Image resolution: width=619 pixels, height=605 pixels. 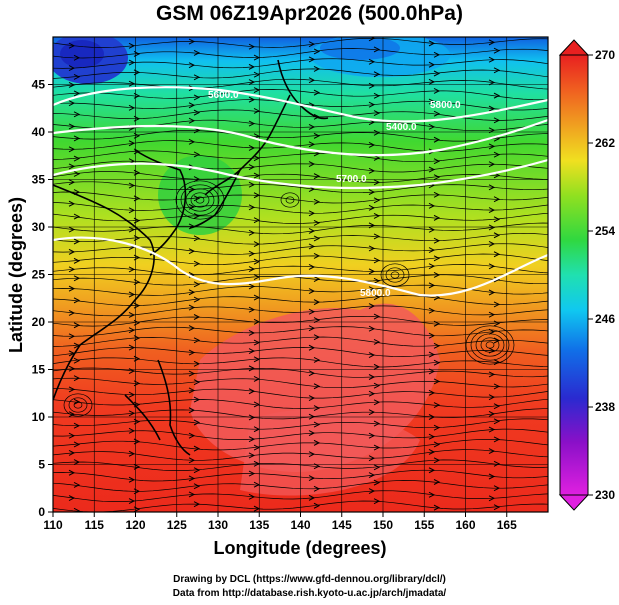 What do you see at coordinates (465, 525) in the screenshot?
I see `x-tick-label: 160` at bounding box center [465, 525].